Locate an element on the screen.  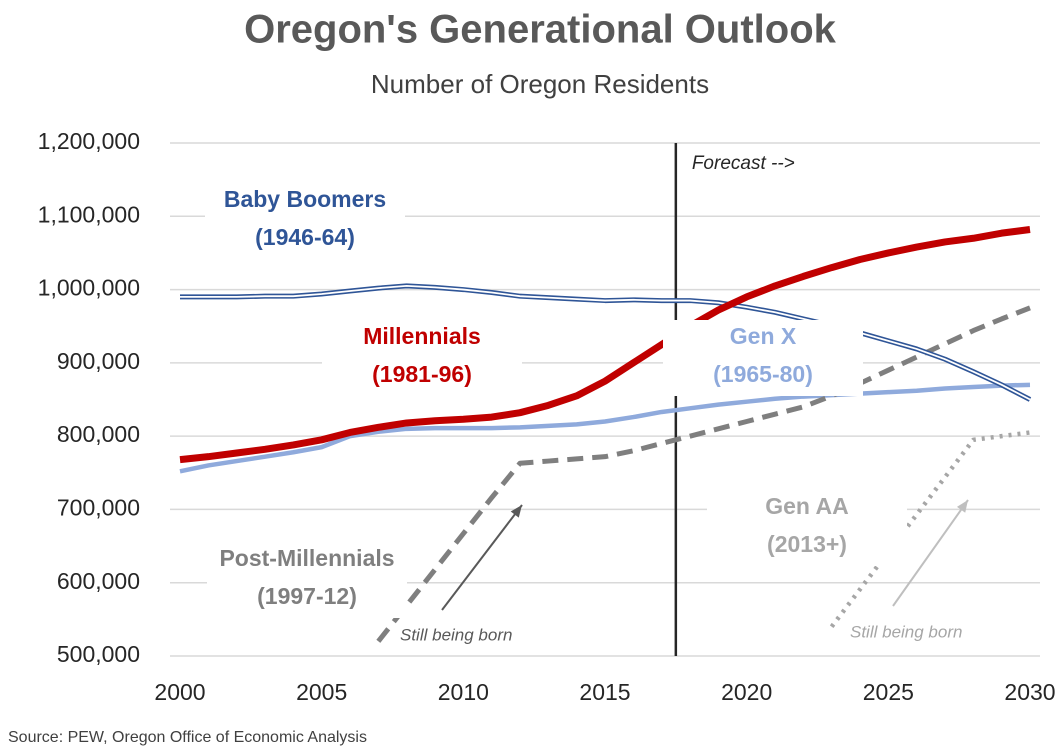
y-tick-label: 1,000,000 is located at coordinates (89, 288).